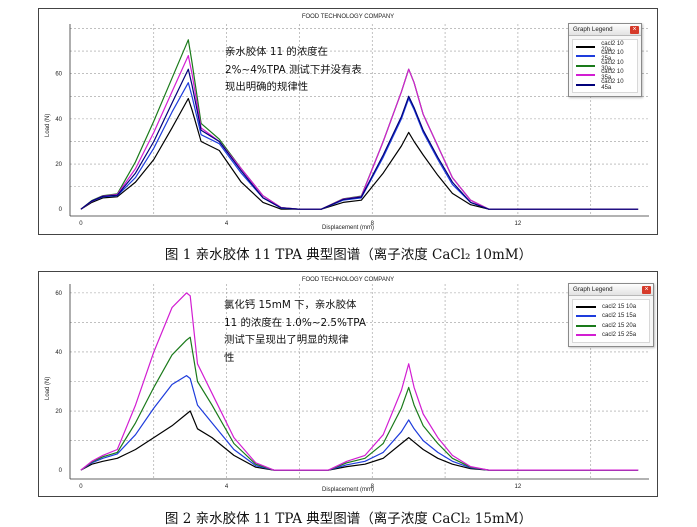  Describe the element at coordinates (612, 75) in the screenshot. I see `legend-label: cacl2 10 35a` at that location.